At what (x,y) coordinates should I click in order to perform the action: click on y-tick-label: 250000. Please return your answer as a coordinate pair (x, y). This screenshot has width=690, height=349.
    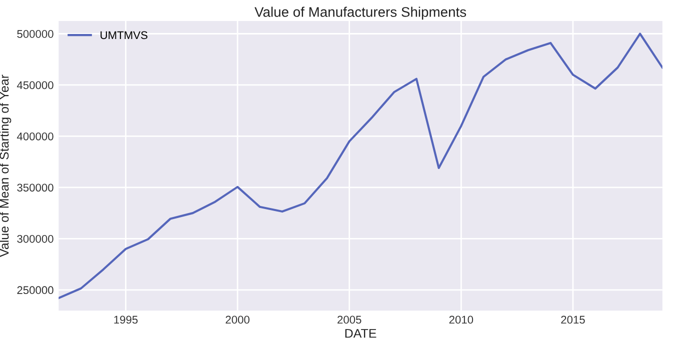
    Looking at the image, I should click on (35, 290).